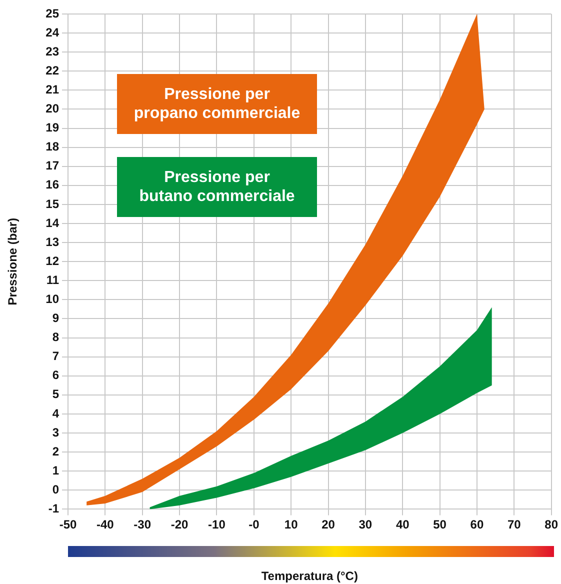  What do you see at coordinates (53, 279) in the screenshot?
I see `y-tick-label: 11` at bounding box center [53, 279].